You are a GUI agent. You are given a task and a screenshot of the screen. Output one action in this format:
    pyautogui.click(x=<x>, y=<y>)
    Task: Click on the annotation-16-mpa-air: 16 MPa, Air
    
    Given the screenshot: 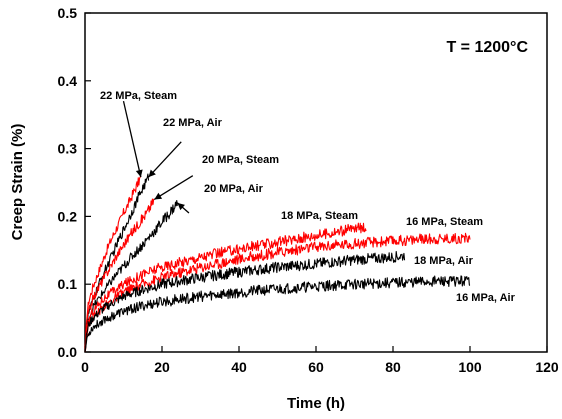 What is the action you would take?
    pyautogui.click(x=486, y=298)
    